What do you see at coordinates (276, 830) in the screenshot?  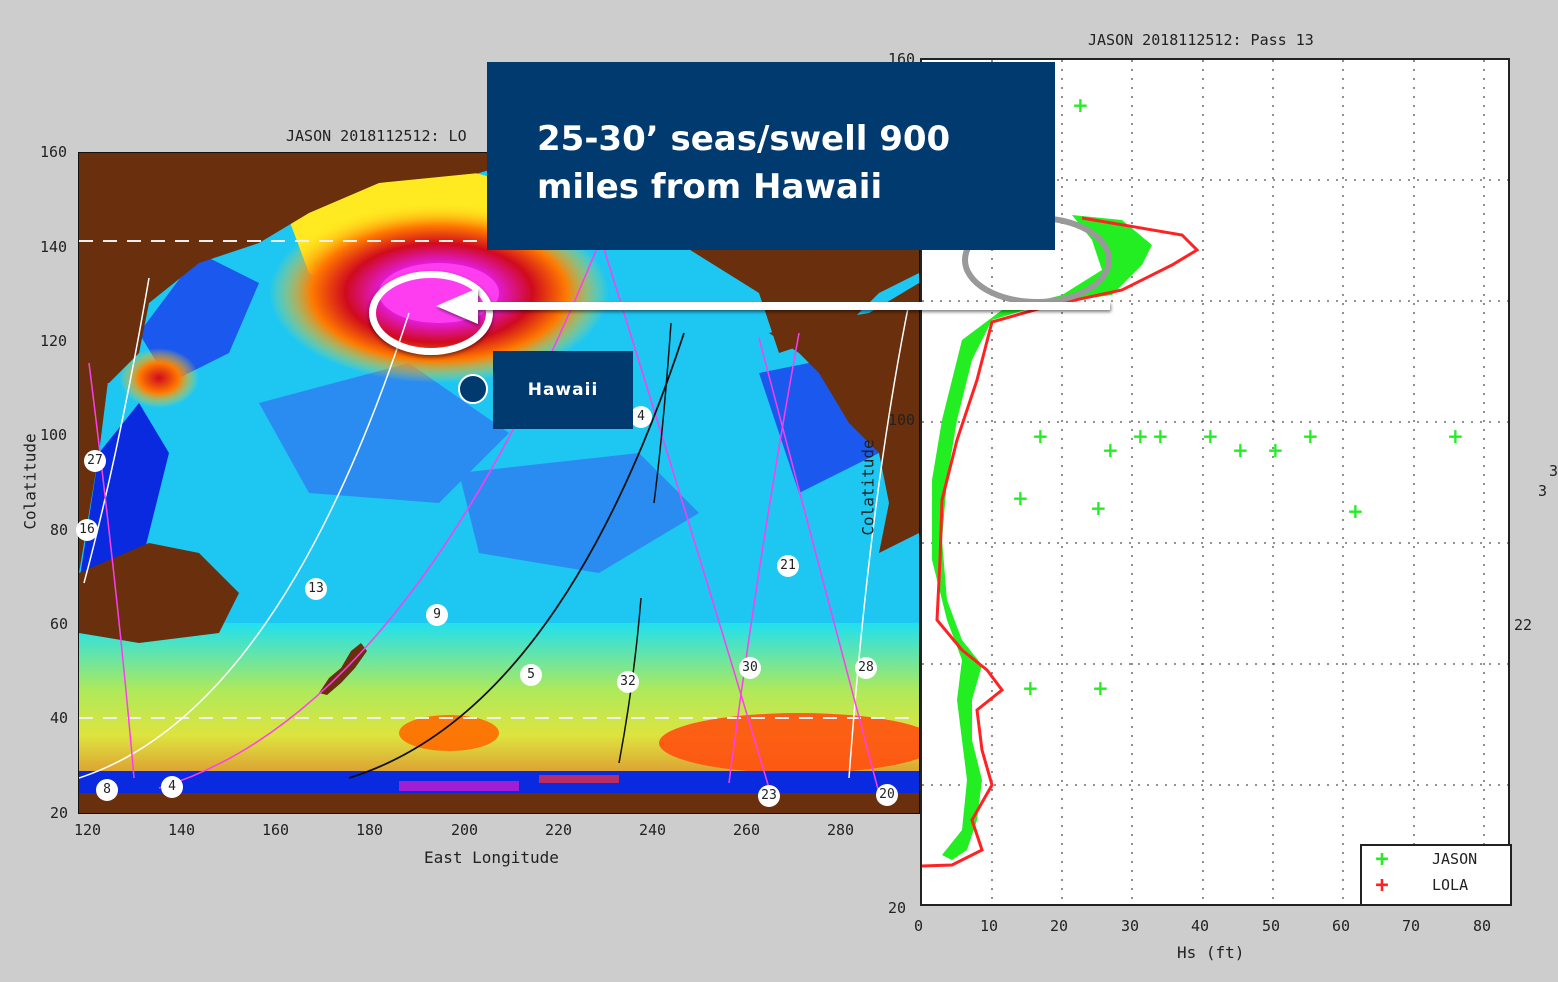 I see `x-tick: 160` at bounding box center [276, 830].